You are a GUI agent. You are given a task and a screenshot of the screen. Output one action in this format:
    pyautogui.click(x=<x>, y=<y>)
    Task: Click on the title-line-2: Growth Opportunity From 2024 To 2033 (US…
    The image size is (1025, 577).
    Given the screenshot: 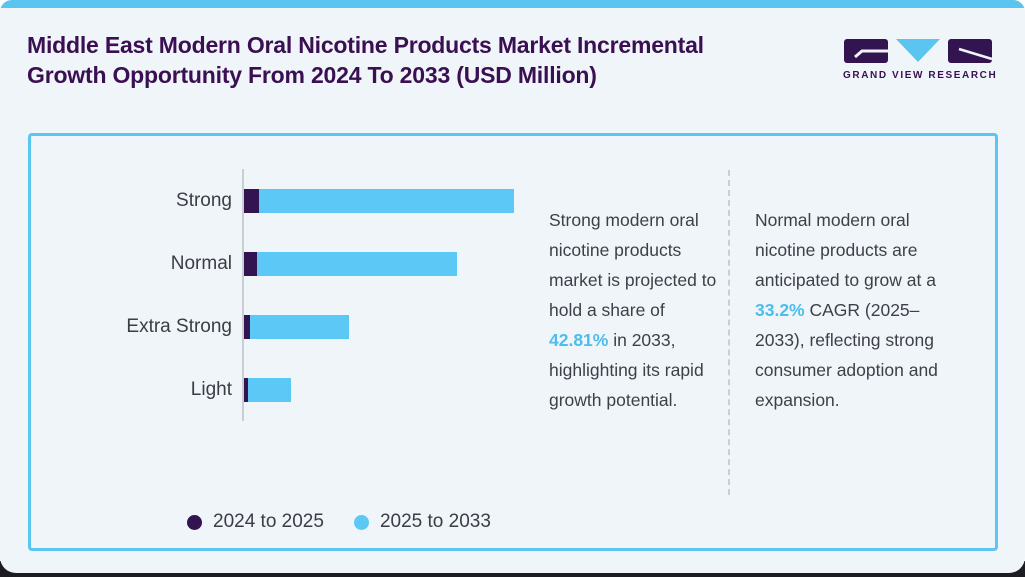 What is the action you would take?
    pyautogui.click(x=312, y=75)
    